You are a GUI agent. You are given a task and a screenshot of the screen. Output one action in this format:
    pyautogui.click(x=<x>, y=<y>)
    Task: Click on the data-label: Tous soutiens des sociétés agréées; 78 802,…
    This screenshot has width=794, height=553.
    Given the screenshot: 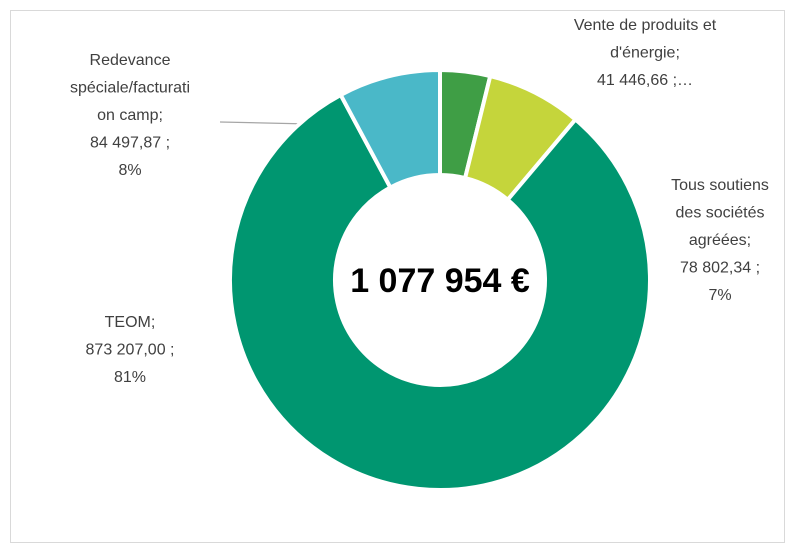 What is the action you would take?
    pyautogui.click(x=720, y=240)
    